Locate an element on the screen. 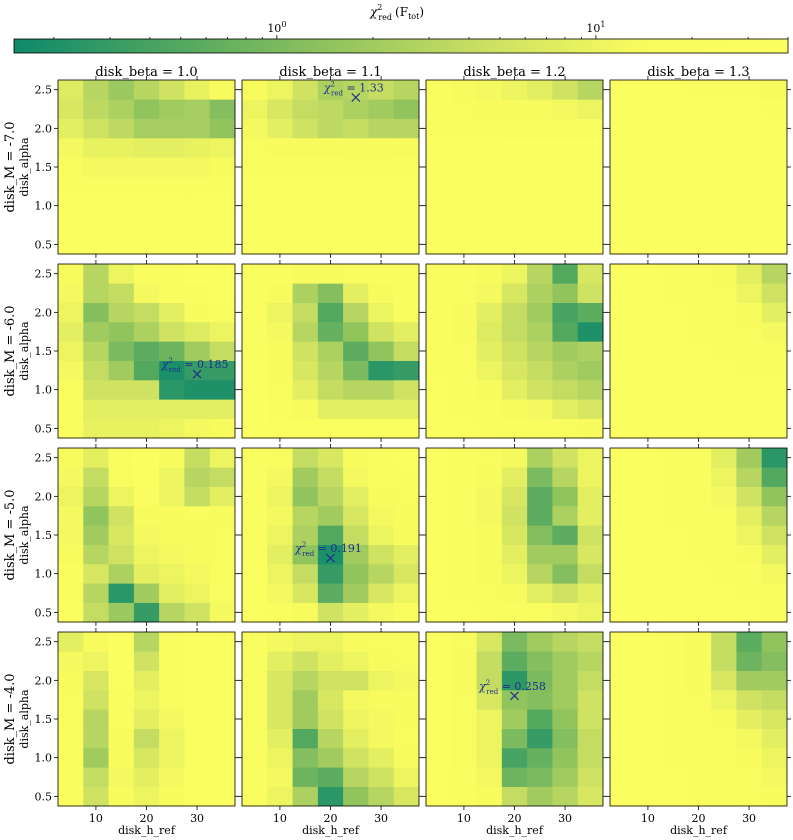  y-tick-label: 1.5 is located at coordinates (44, 535).